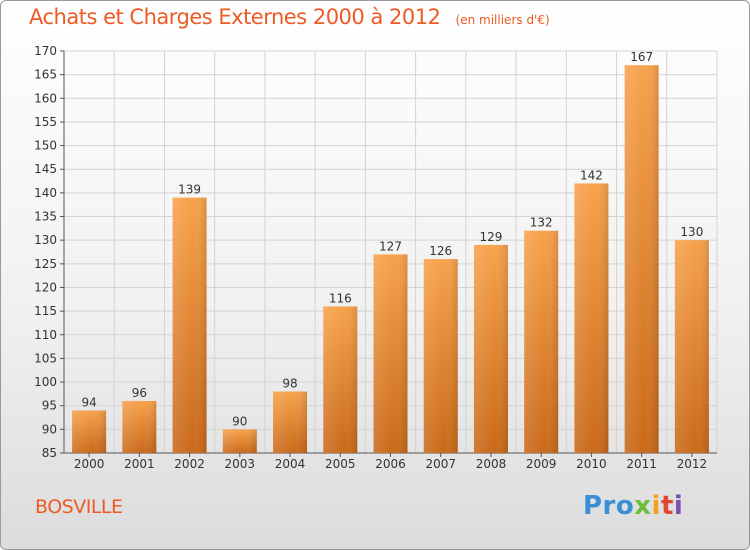  What do you see at coordinates (45, 193) in the screenshot?
I see `y-tick-label: 140` at bounding box center [45, 193].